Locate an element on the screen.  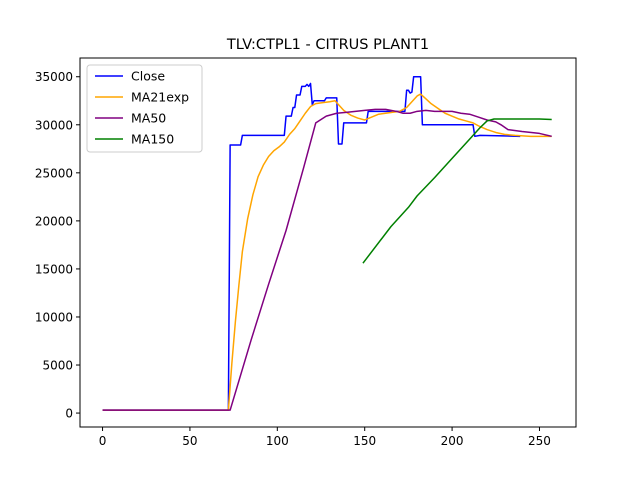
series-line-ma150 is located at coordinates (457, 191).